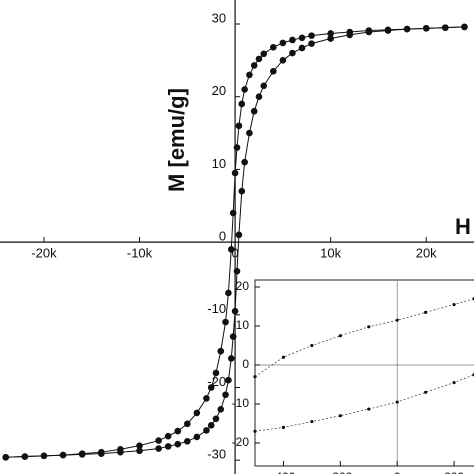 Image resolution: width=474 pixels, height=474 pixels. Describe the element at coordinates (219, 17) in the screenshot. I see `y-tick-label: 30` at that location.